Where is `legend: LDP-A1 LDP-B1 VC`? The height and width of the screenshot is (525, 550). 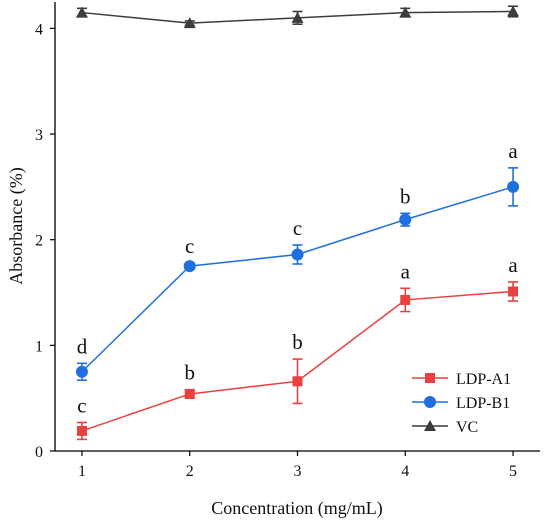 legend: LDP-A1 LDP-B1 VC is located at coordinates (461, 403).